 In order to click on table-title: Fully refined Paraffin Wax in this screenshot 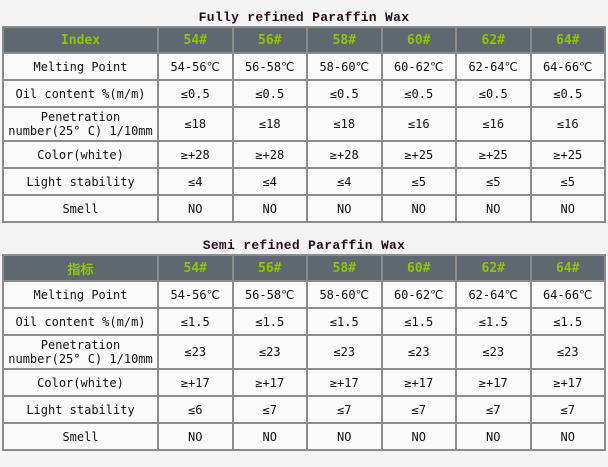, I will do `click(304, 17)`.